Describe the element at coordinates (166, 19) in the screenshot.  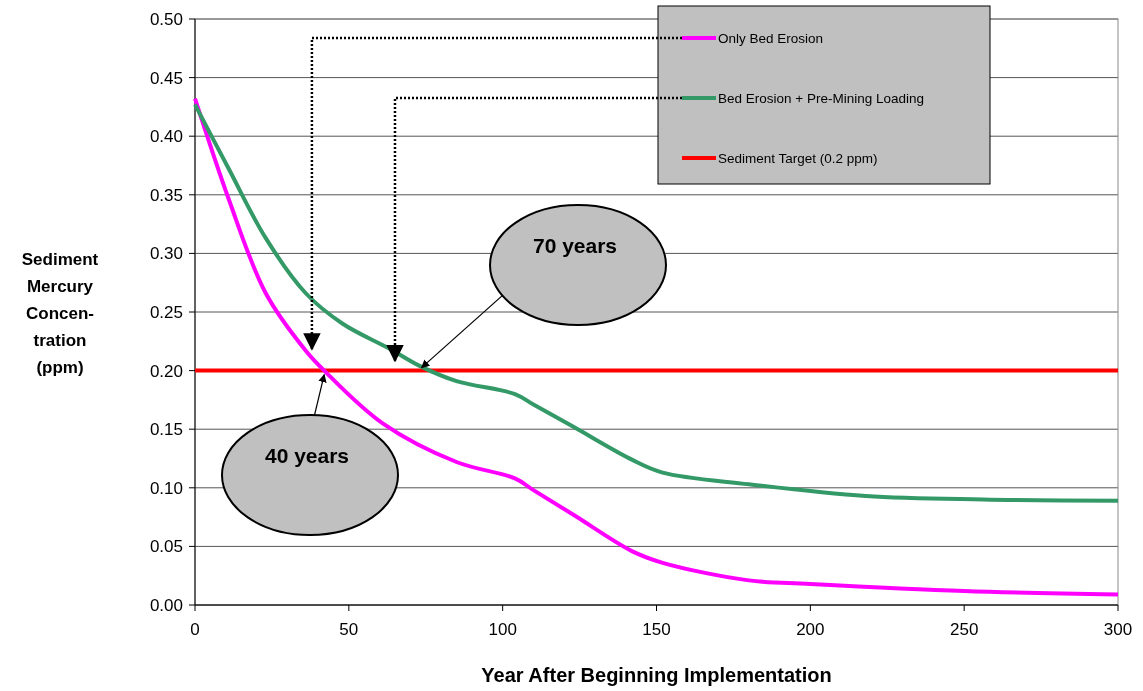
I see `y-tick-label: 0.50` at that location.